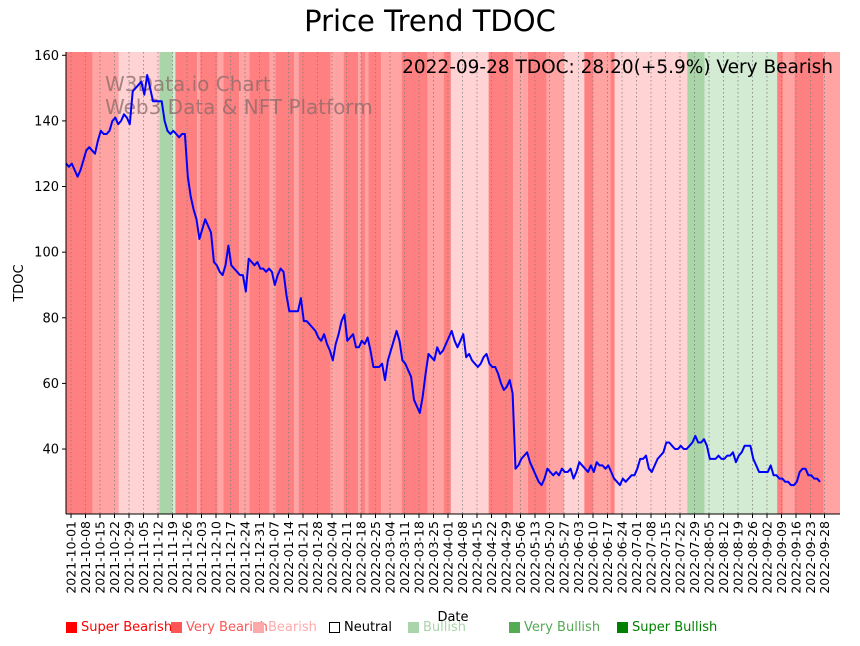 The height and width of the screenshot is (646, 860). I want to click on legend-item-very-bullish: Very Bullish, so click(554, 627).